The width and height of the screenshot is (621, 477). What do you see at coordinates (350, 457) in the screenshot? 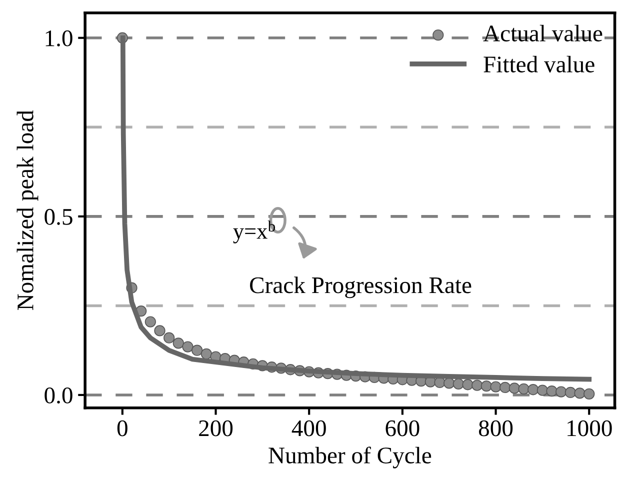
I see `x-axis-title: Number of Cycle` at bounding box center [350, 457].